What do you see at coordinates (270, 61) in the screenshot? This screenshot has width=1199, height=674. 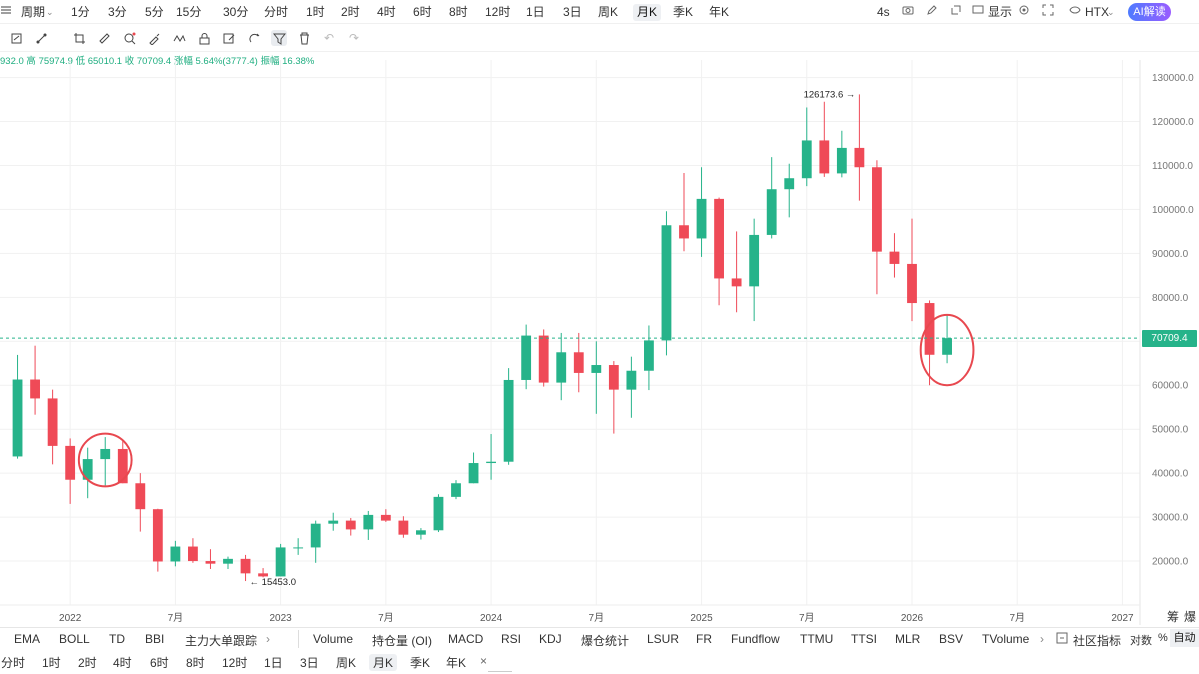 I see `ohlc-amplitude-label: 振幅` at bounding box center [270, 61].